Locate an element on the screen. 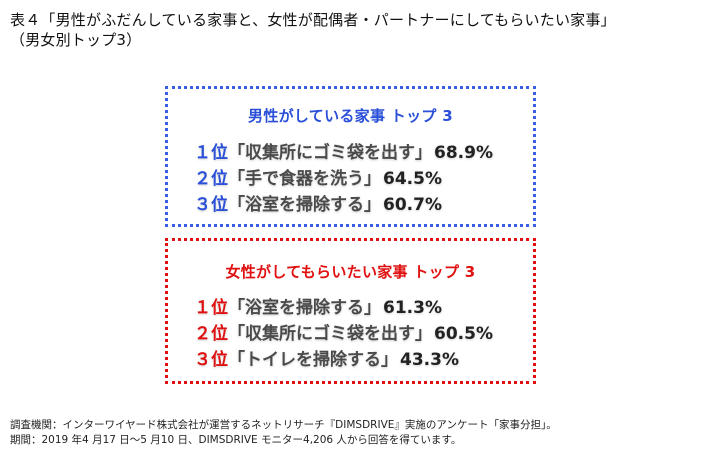 Image resolution: width=710 pixels, height=456 pixels. male-rank-row-2: ２位「手で食器を洗う」 64.5% is located at coordinates (363, 179).